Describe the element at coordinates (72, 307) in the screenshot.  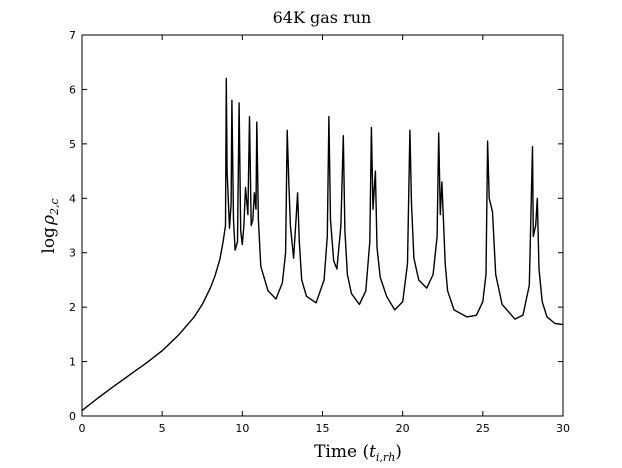
I see `y-tick-label: 2` at that location.